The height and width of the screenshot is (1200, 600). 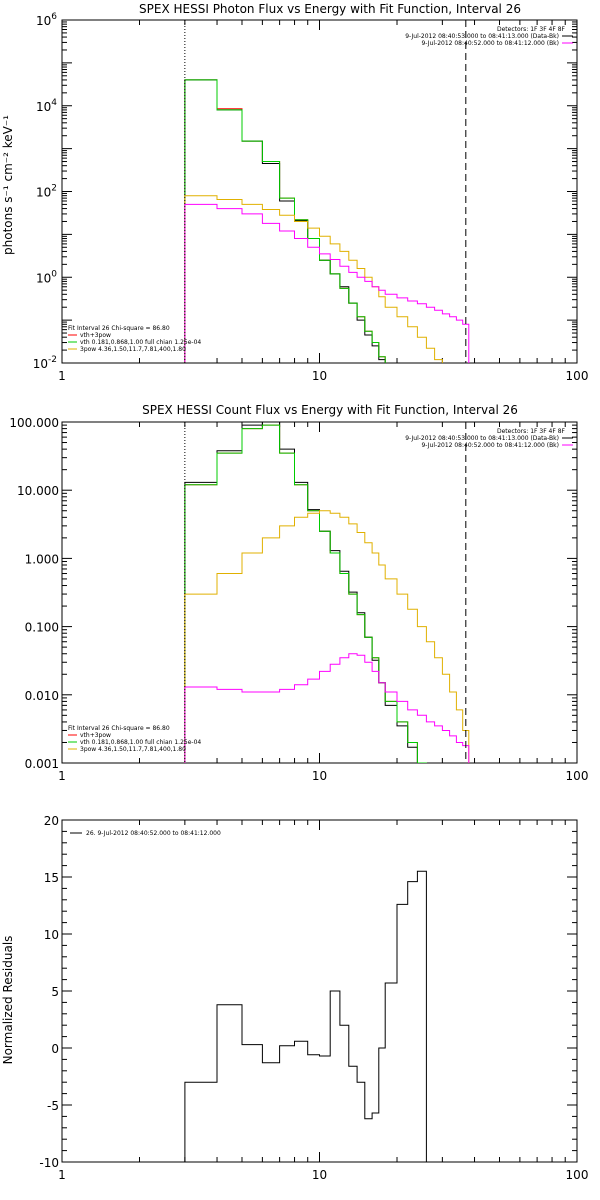 What do you see at coordinates (46, 192) in the screenshot?
I see `y-tick-label: 10²` at bounding box center [46, 192].